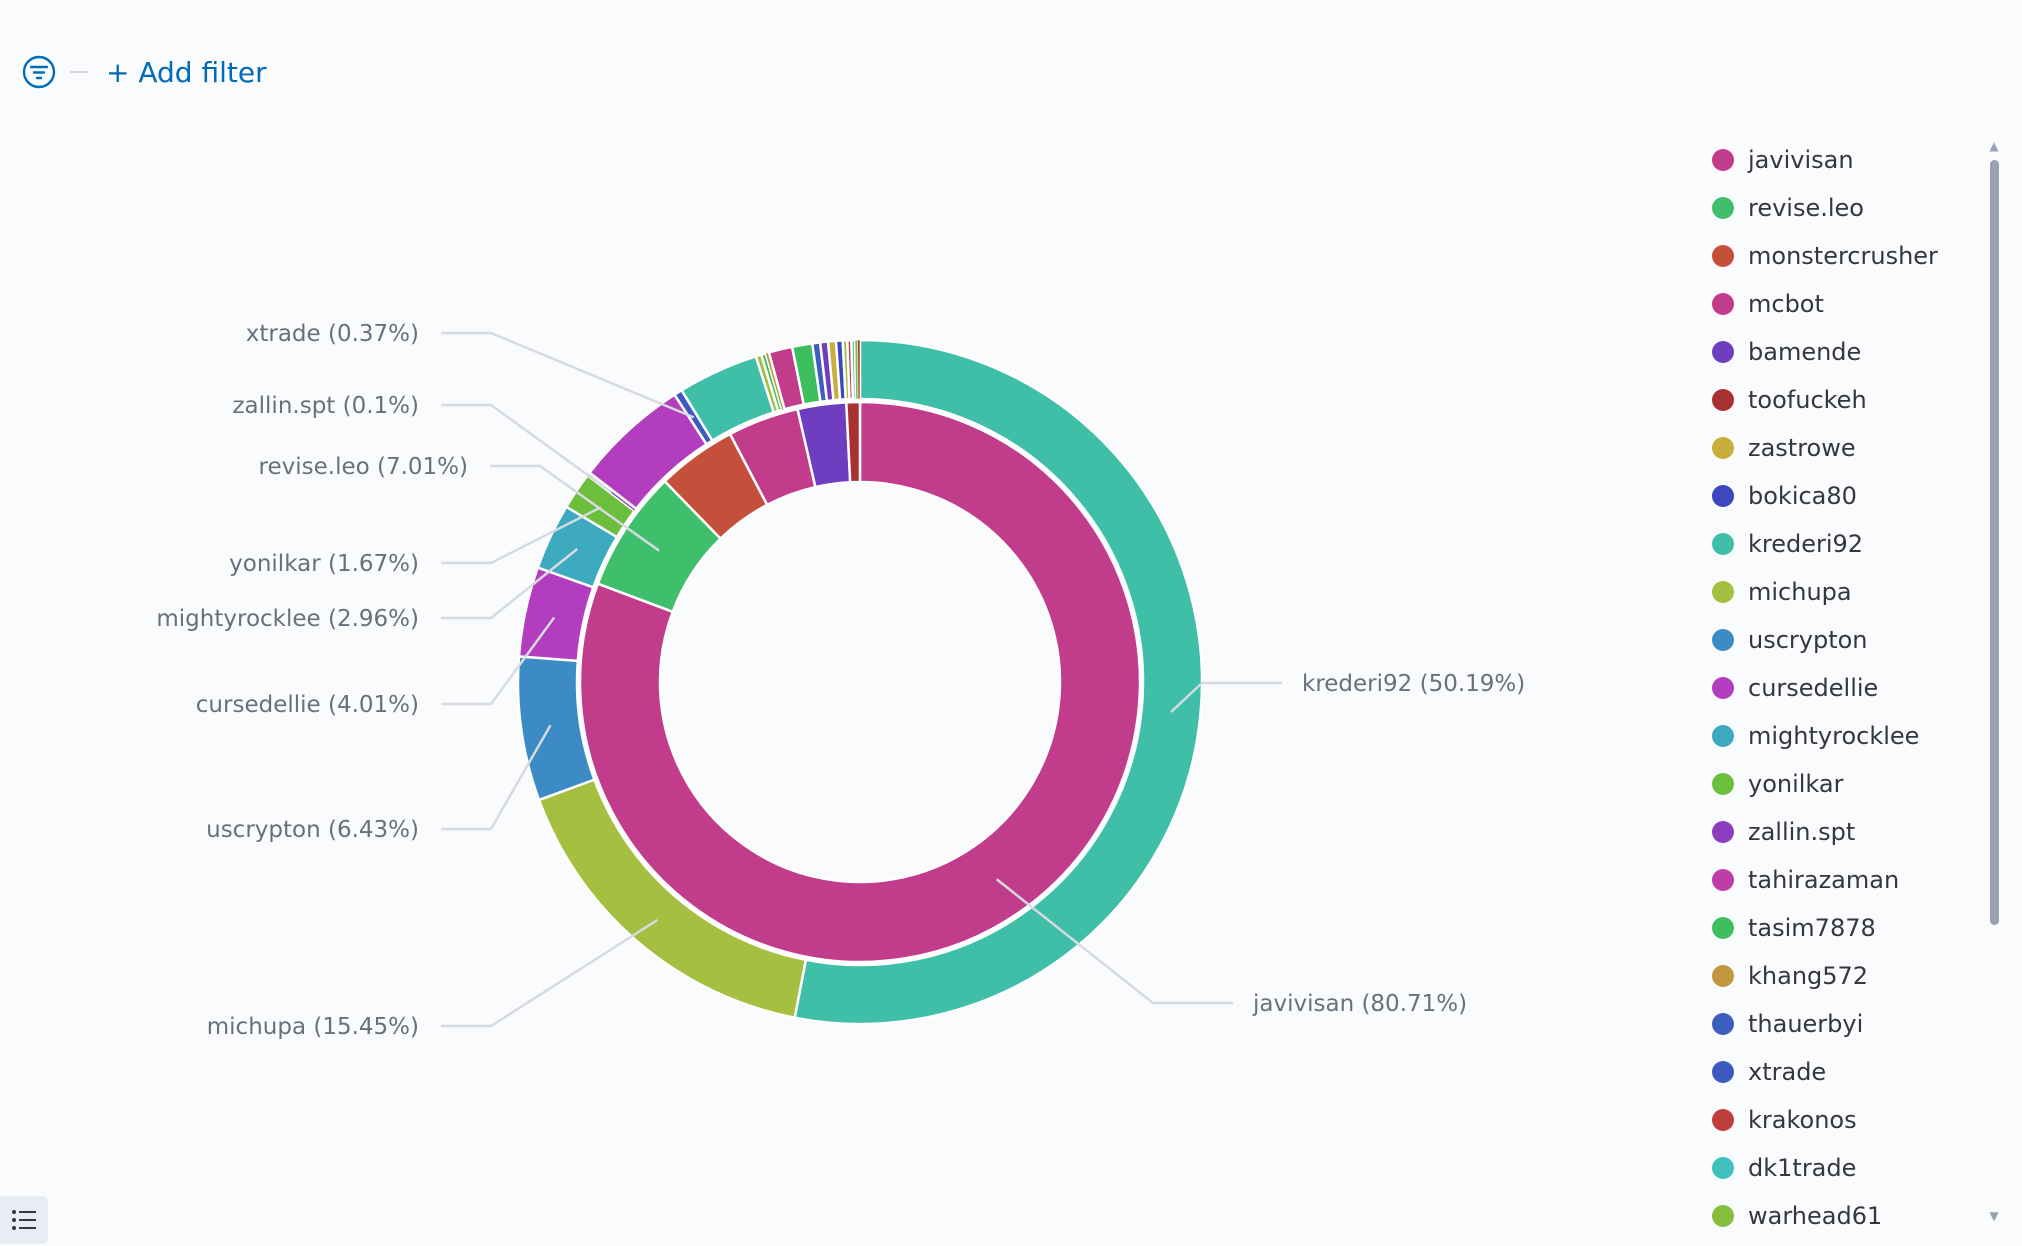 The height and width of the screenshot is (1246, 2022). I want to click on scroll-down-arrow-icon: ▼, so click(1994, 1216).